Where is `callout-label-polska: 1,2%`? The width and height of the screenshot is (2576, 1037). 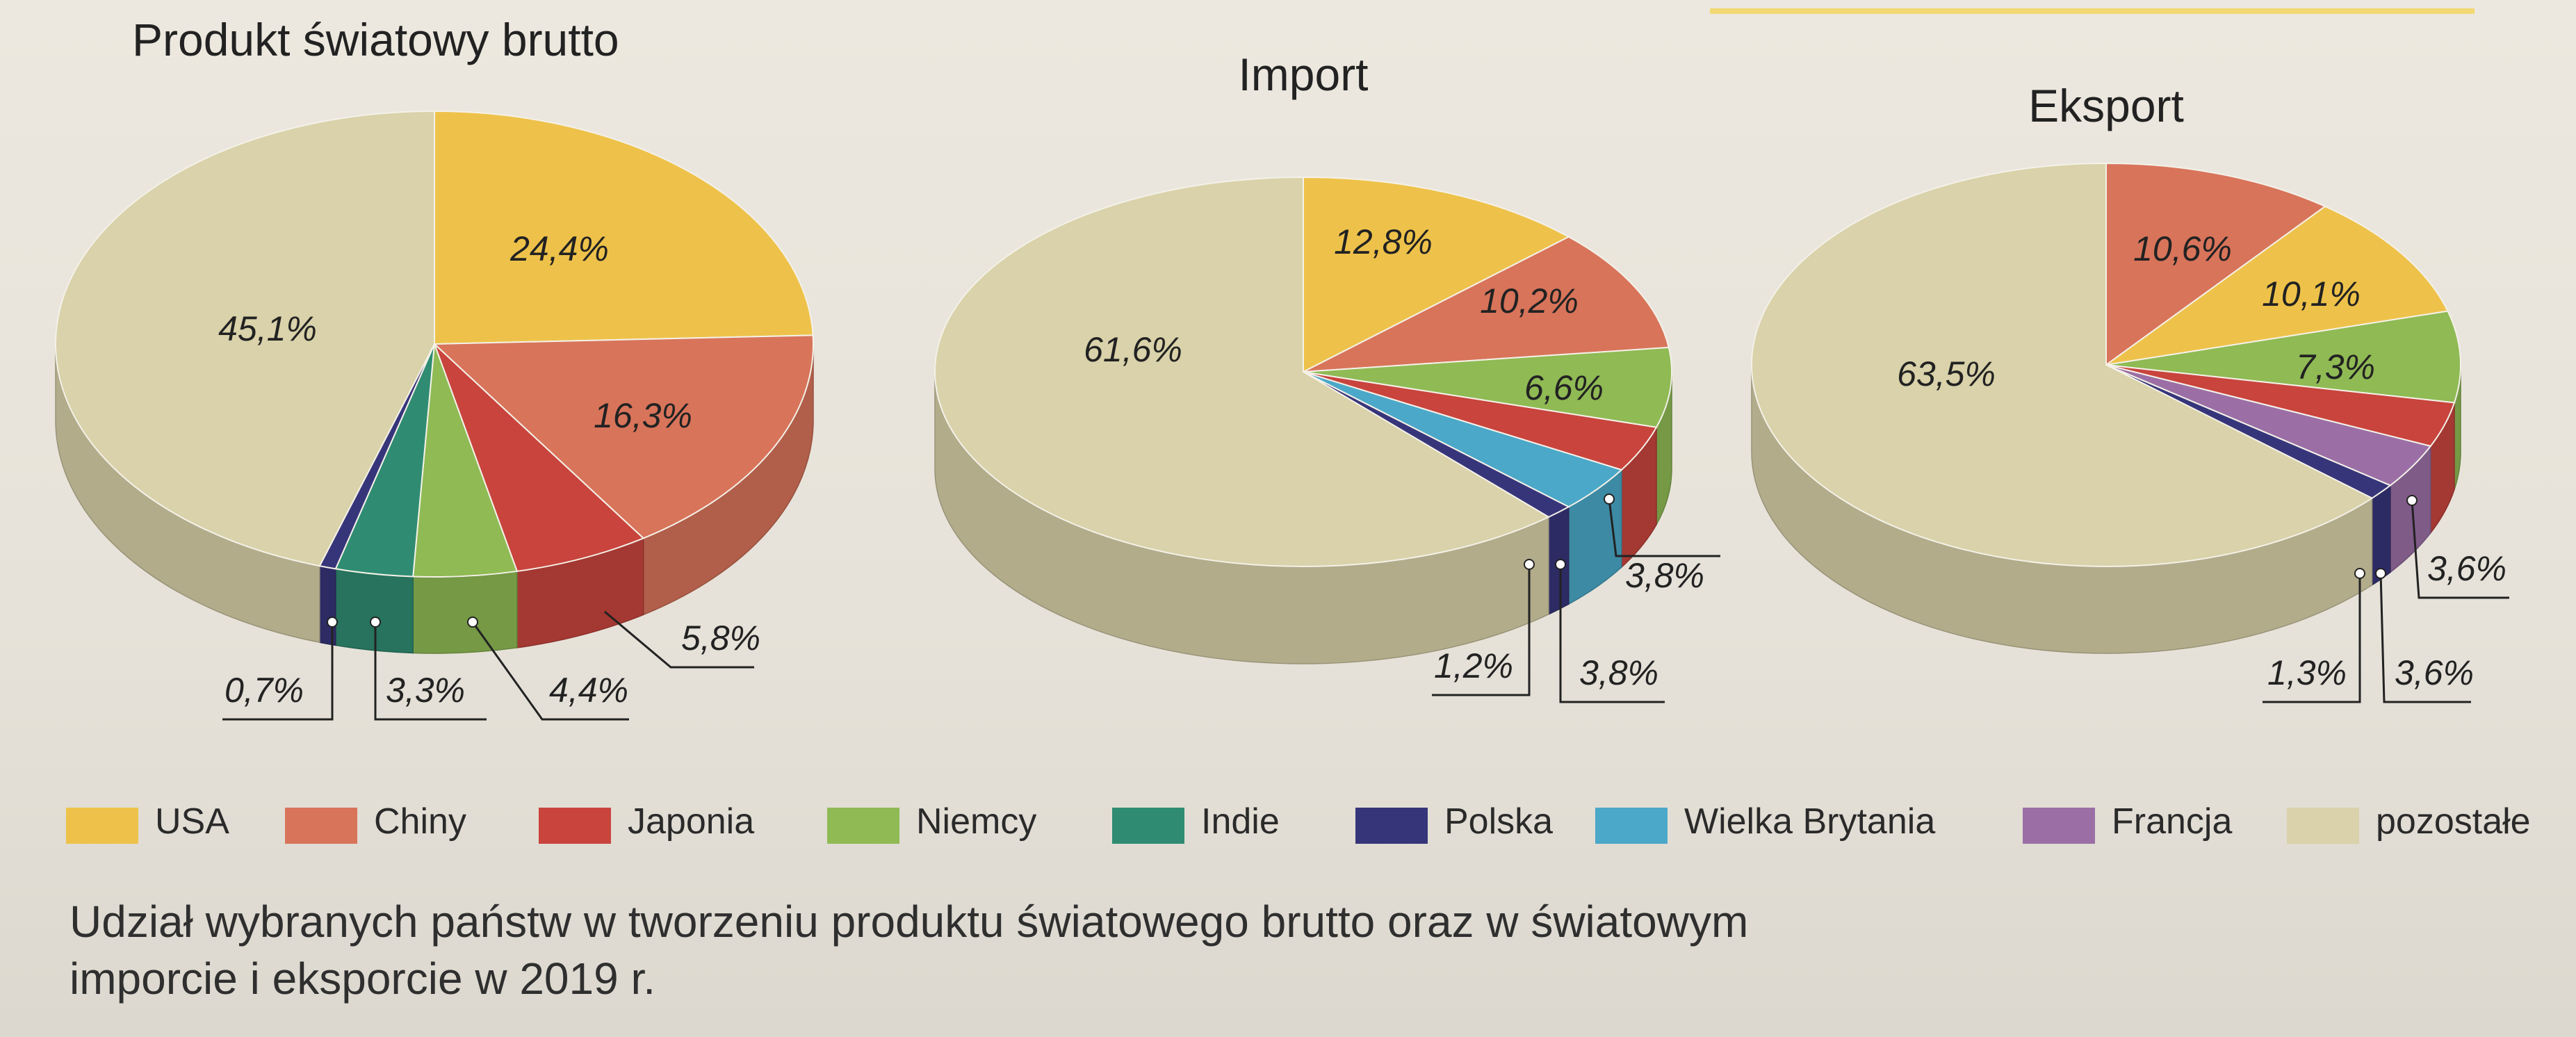 callout-label-polska: 1,2% is located at coordinates (1474, 665).